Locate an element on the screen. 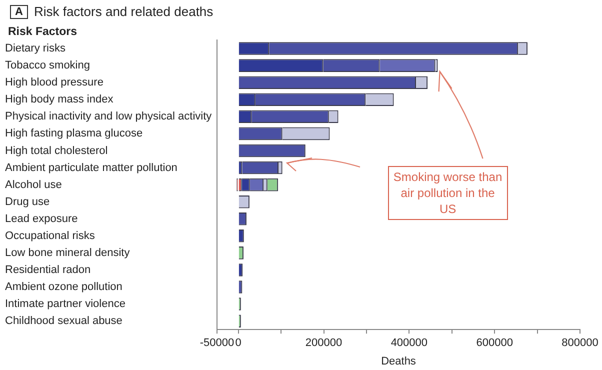  y-tick-label: High fasting plasma glucose is located at coordinates (74, 134).